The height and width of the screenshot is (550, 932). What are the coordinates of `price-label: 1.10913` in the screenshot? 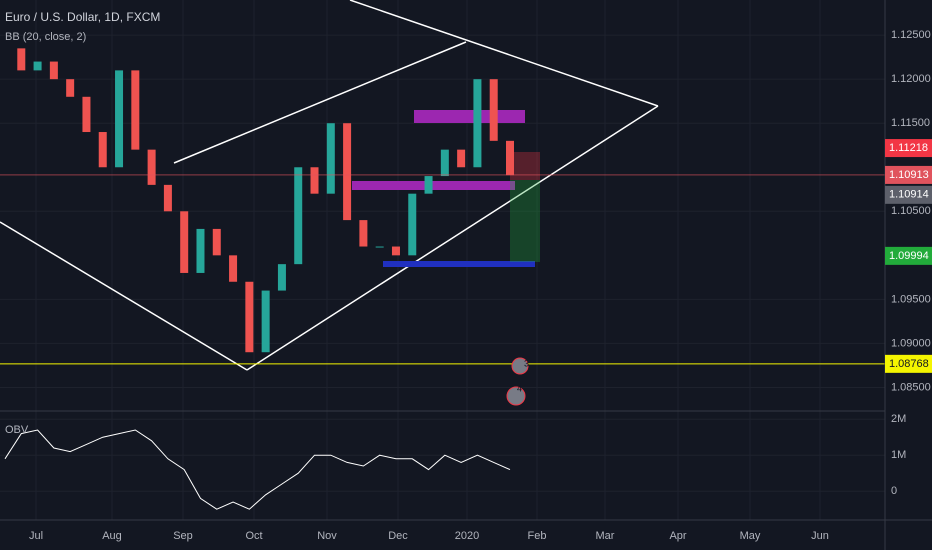 It's located at (909, 175).